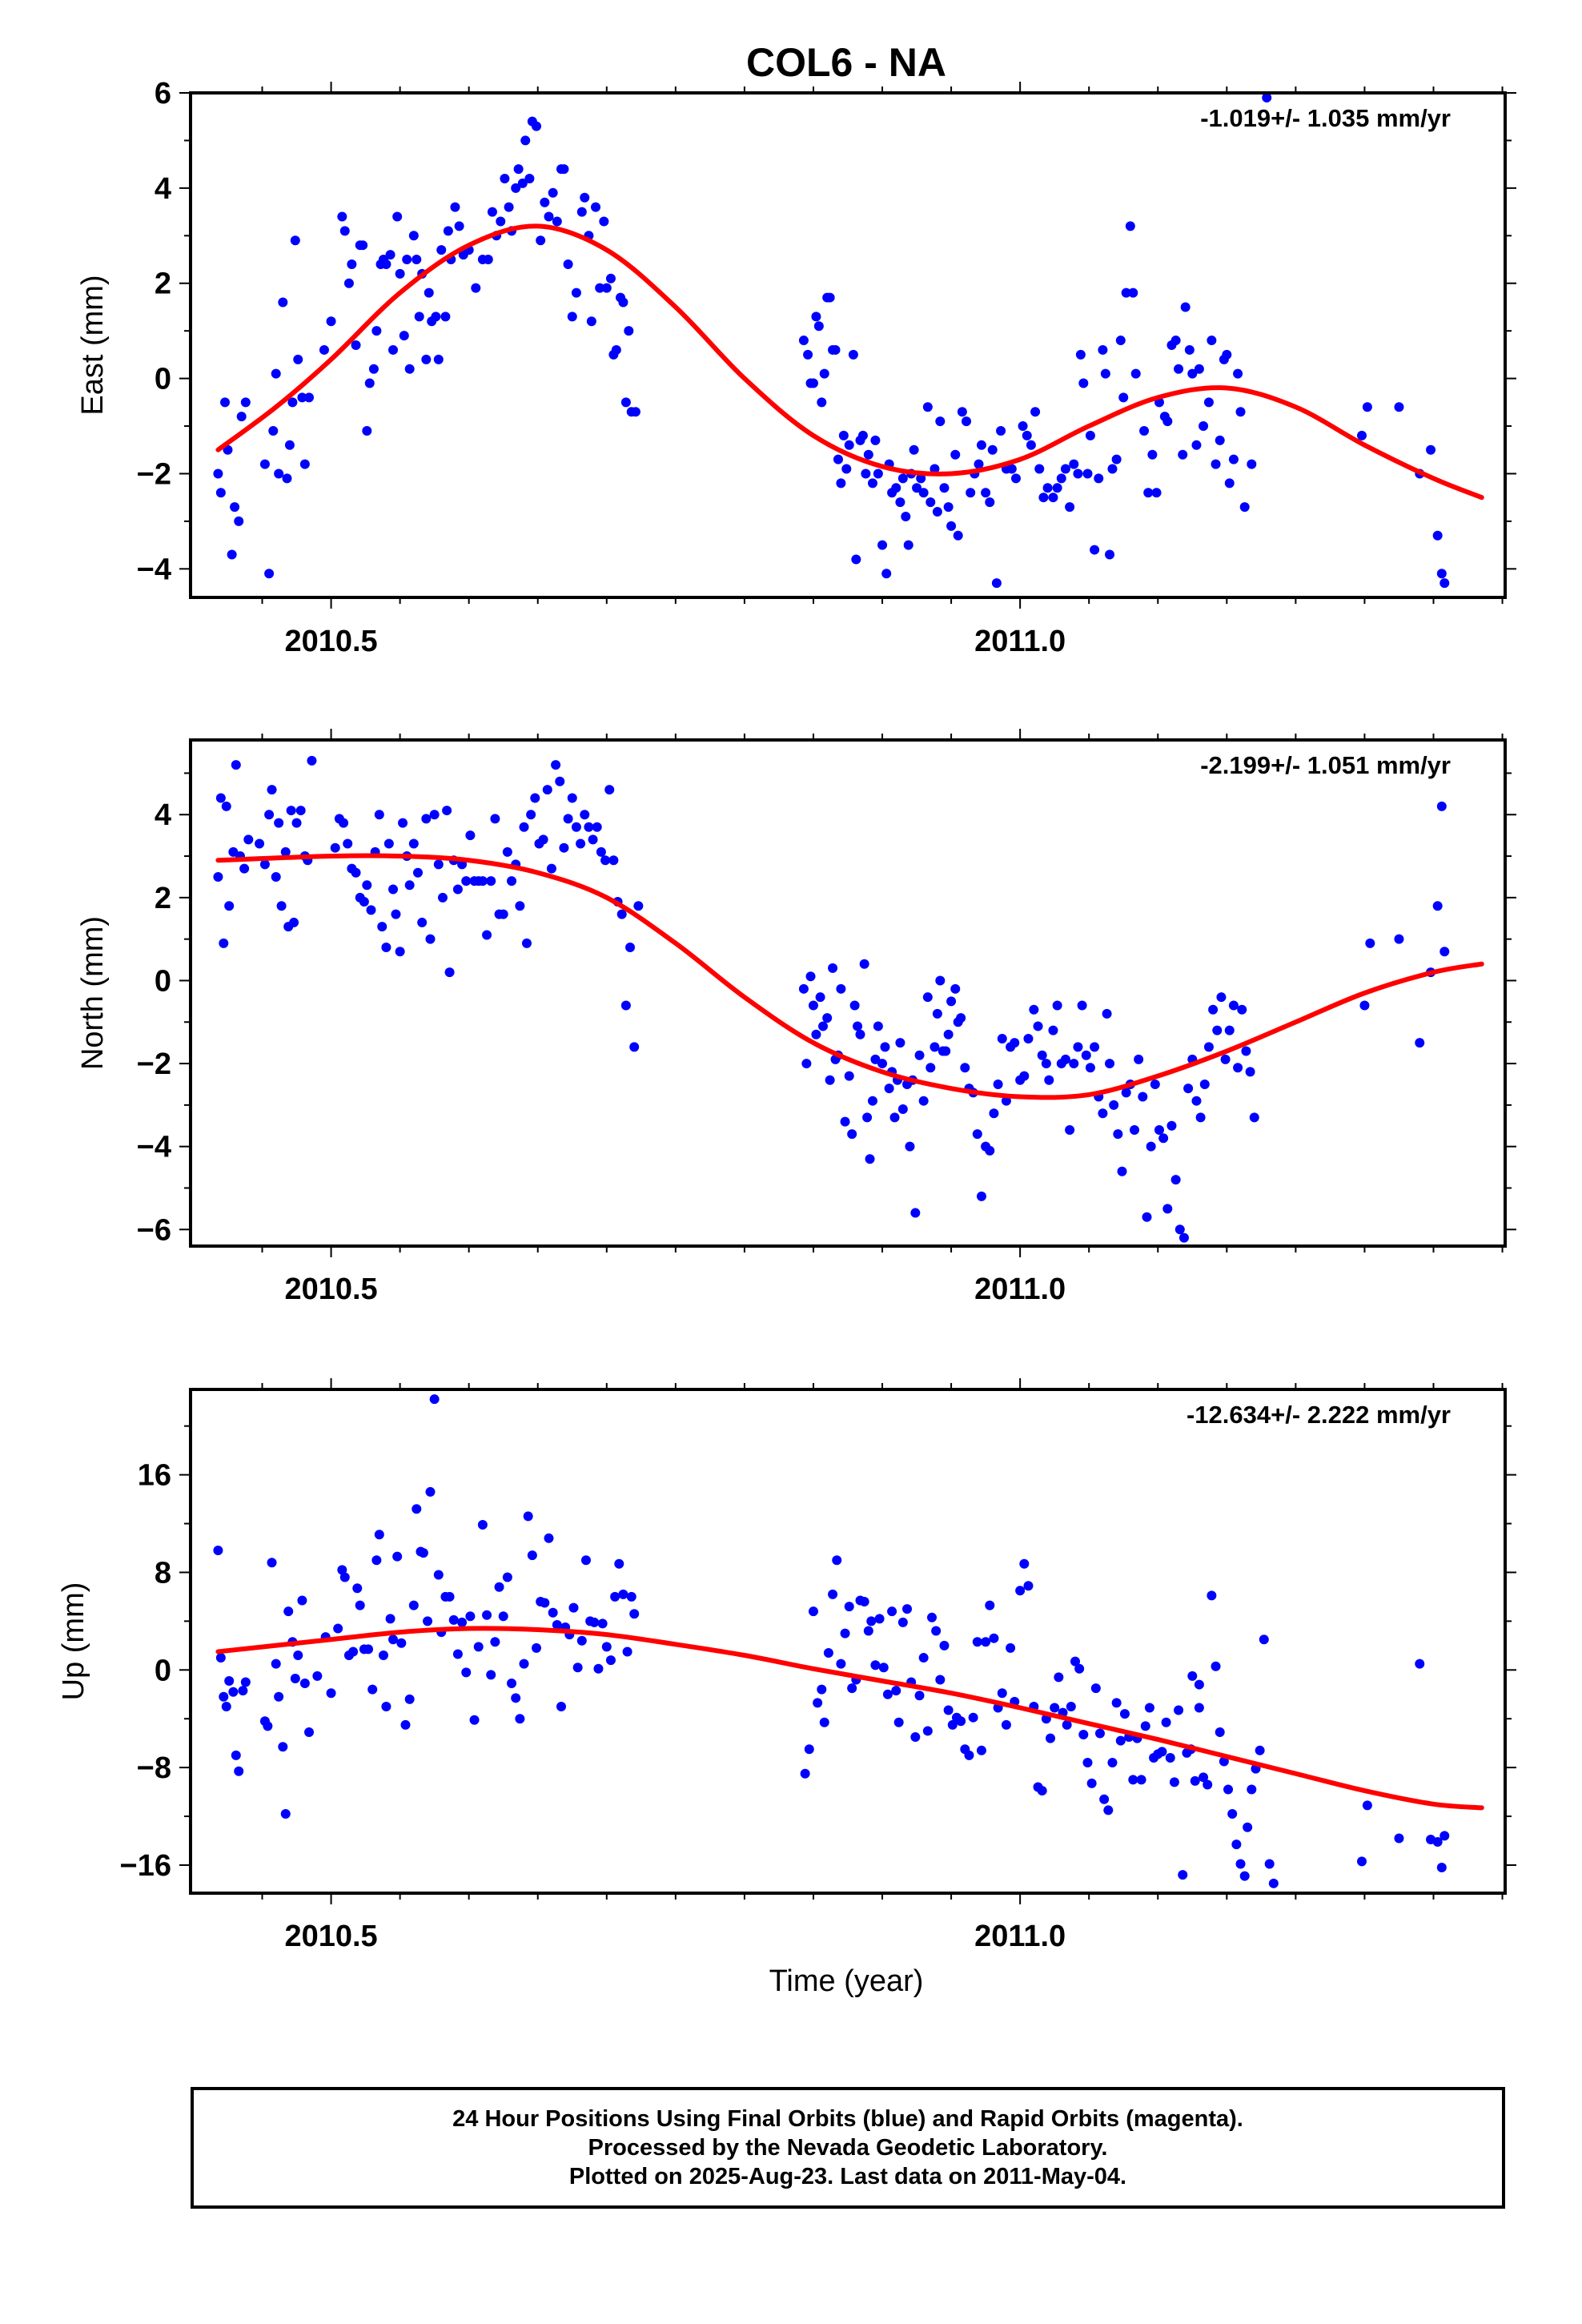 The image size is (1582, 2324). I want to click on north-y-tick-label: −2, so click(154, 1064).